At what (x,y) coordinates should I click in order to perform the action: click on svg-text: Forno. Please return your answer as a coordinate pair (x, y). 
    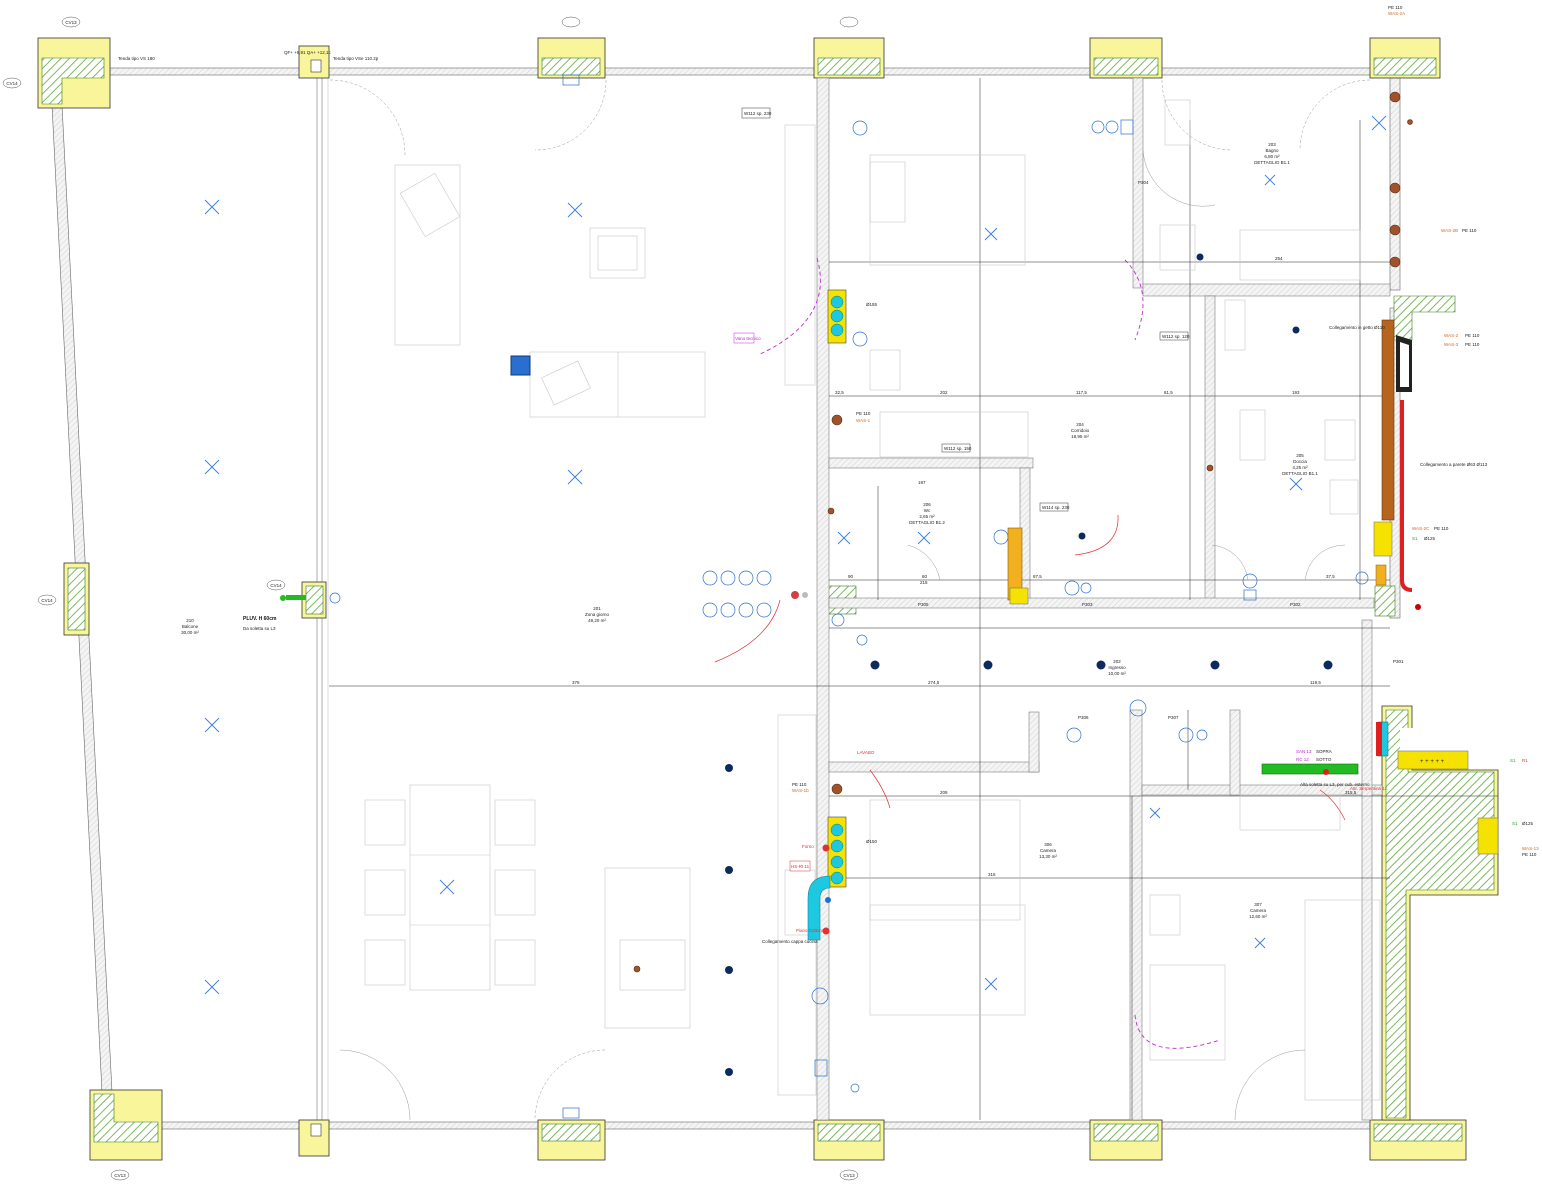
    Looking at the image, I should click on (808, 846).